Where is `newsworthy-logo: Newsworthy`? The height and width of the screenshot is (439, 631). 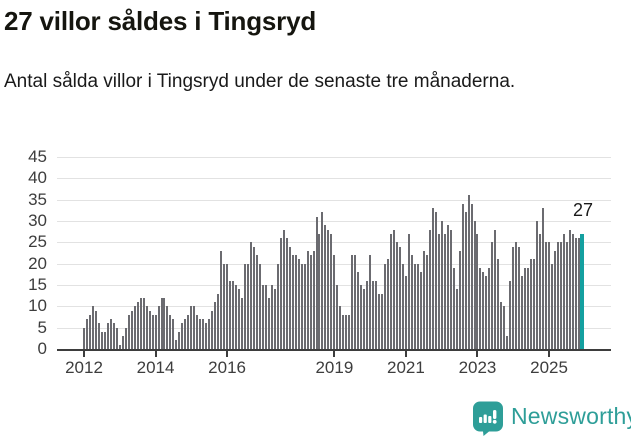 newsworthy-logo: Newsworthy is located at coordinates (551, 418).